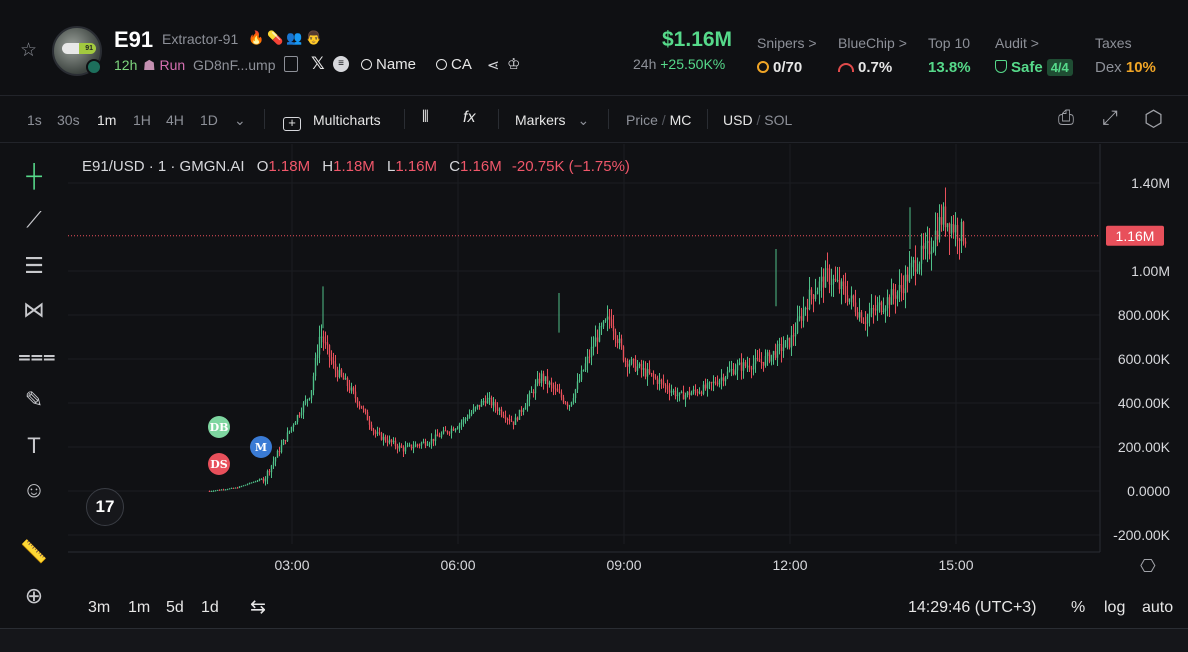 The width and height of the screenshot is (1188, 652). What do you see at coordinates (34, 551) in the screenshot?
I see `ruler-icon: 📏` at bounding box center [34, 551].